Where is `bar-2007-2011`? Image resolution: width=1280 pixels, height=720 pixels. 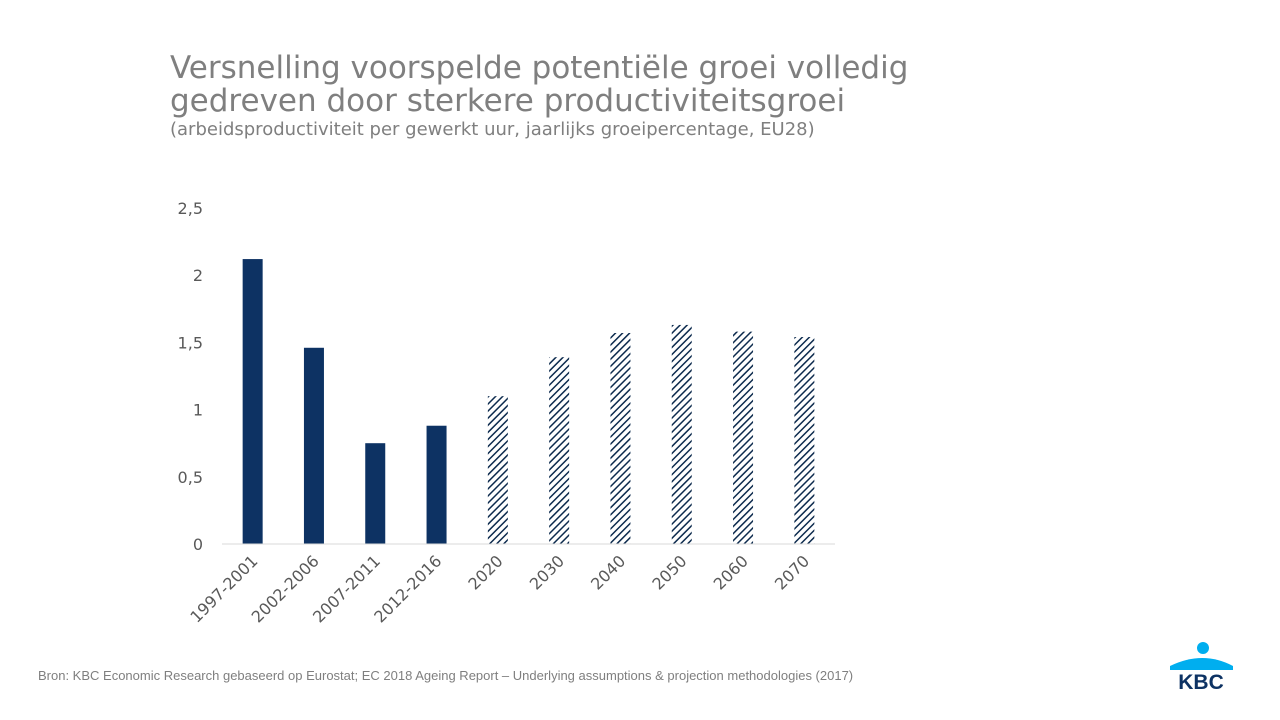 bar-2007-2011 is located at coordinates (375, 493).